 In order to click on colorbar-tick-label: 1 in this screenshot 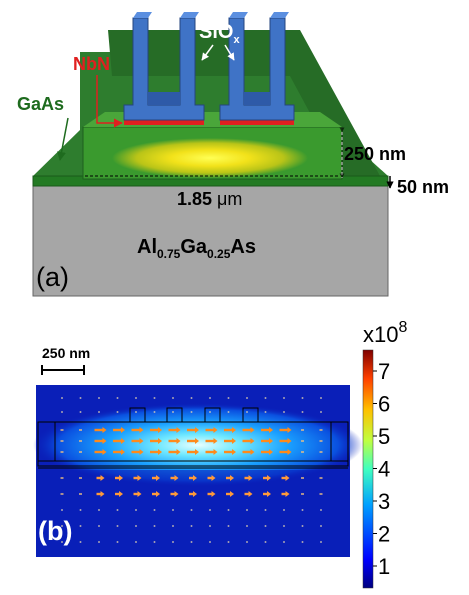, I will do `click(384, 566)`.